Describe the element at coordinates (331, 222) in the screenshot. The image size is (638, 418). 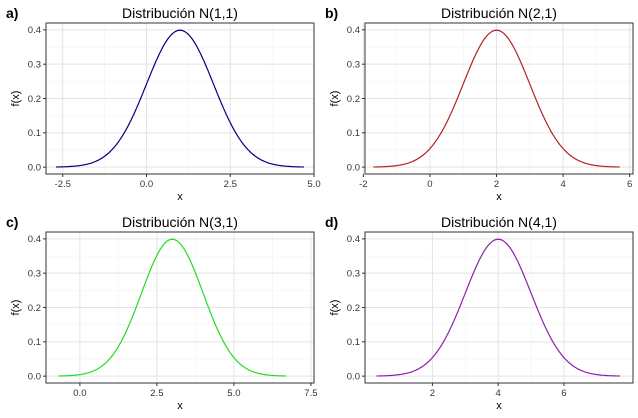
I see `panel-tag: d)` at that location.